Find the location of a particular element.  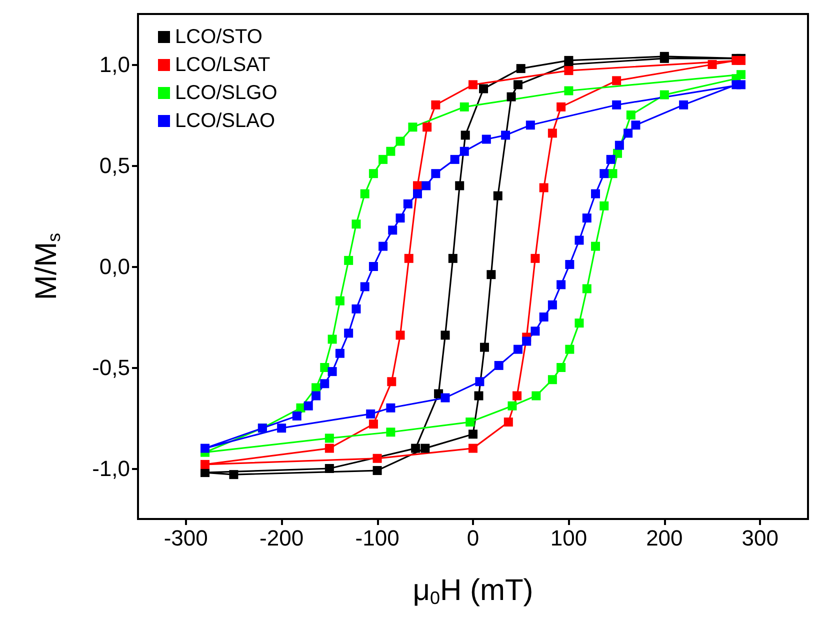

x-tick-label: 200 is located at coordinates (664, 538).